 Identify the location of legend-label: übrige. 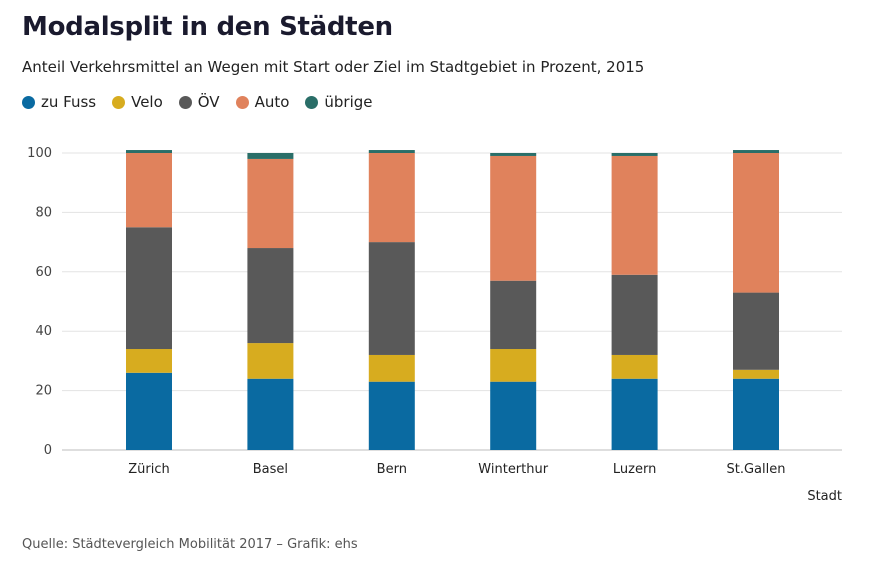
(348, 102).